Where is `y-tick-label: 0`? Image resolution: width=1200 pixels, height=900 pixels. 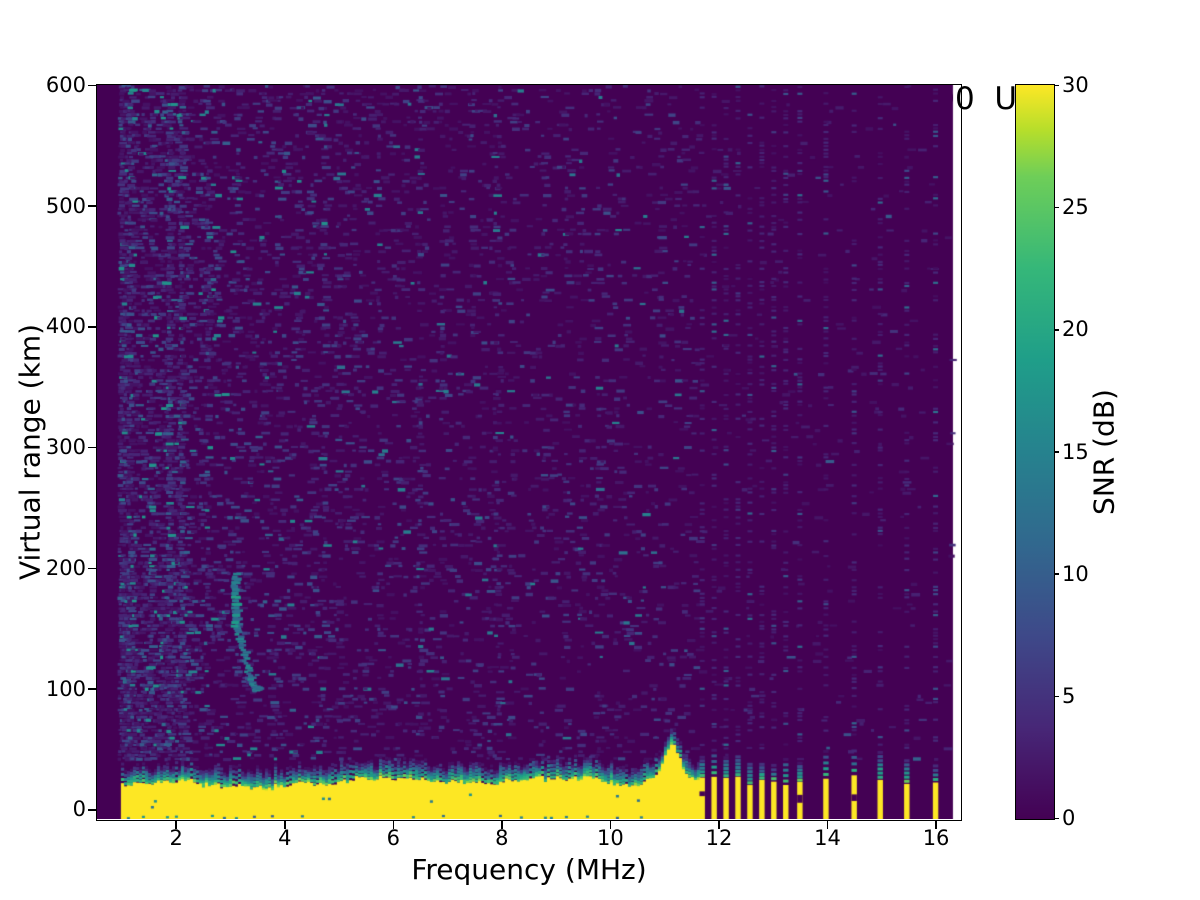
y-tick-label: 0 is located at coordinates (79, 809).